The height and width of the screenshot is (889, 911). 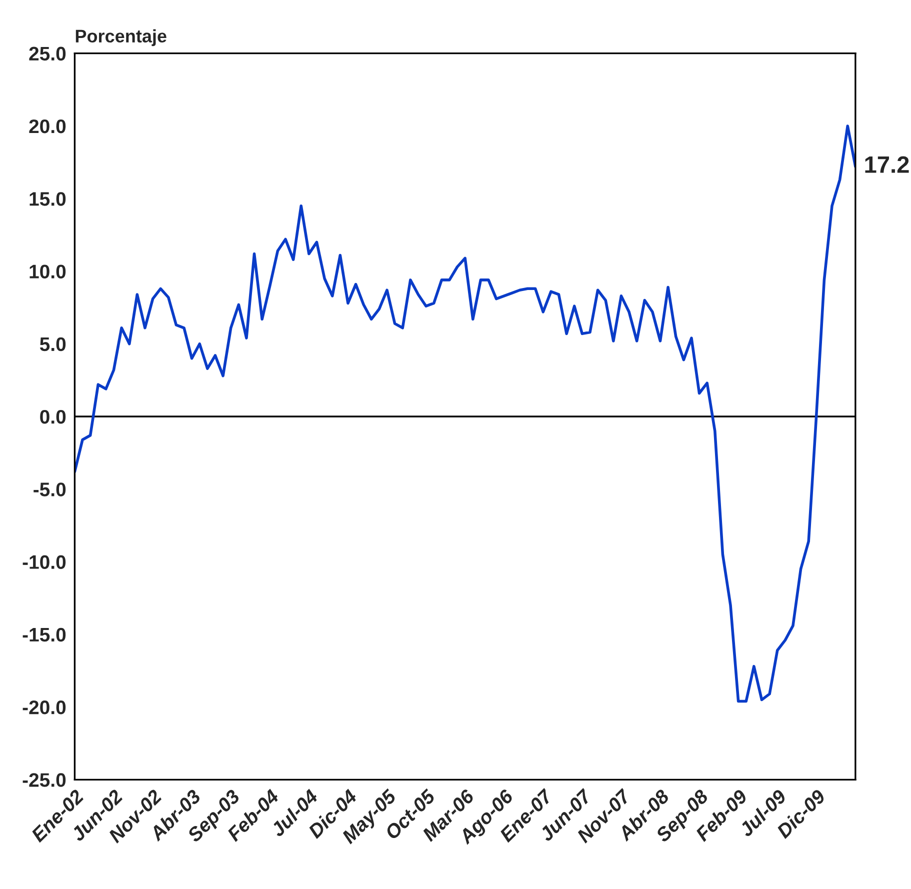 I want to click on y-tick-label: 25.0, so click(x=47, y=53).